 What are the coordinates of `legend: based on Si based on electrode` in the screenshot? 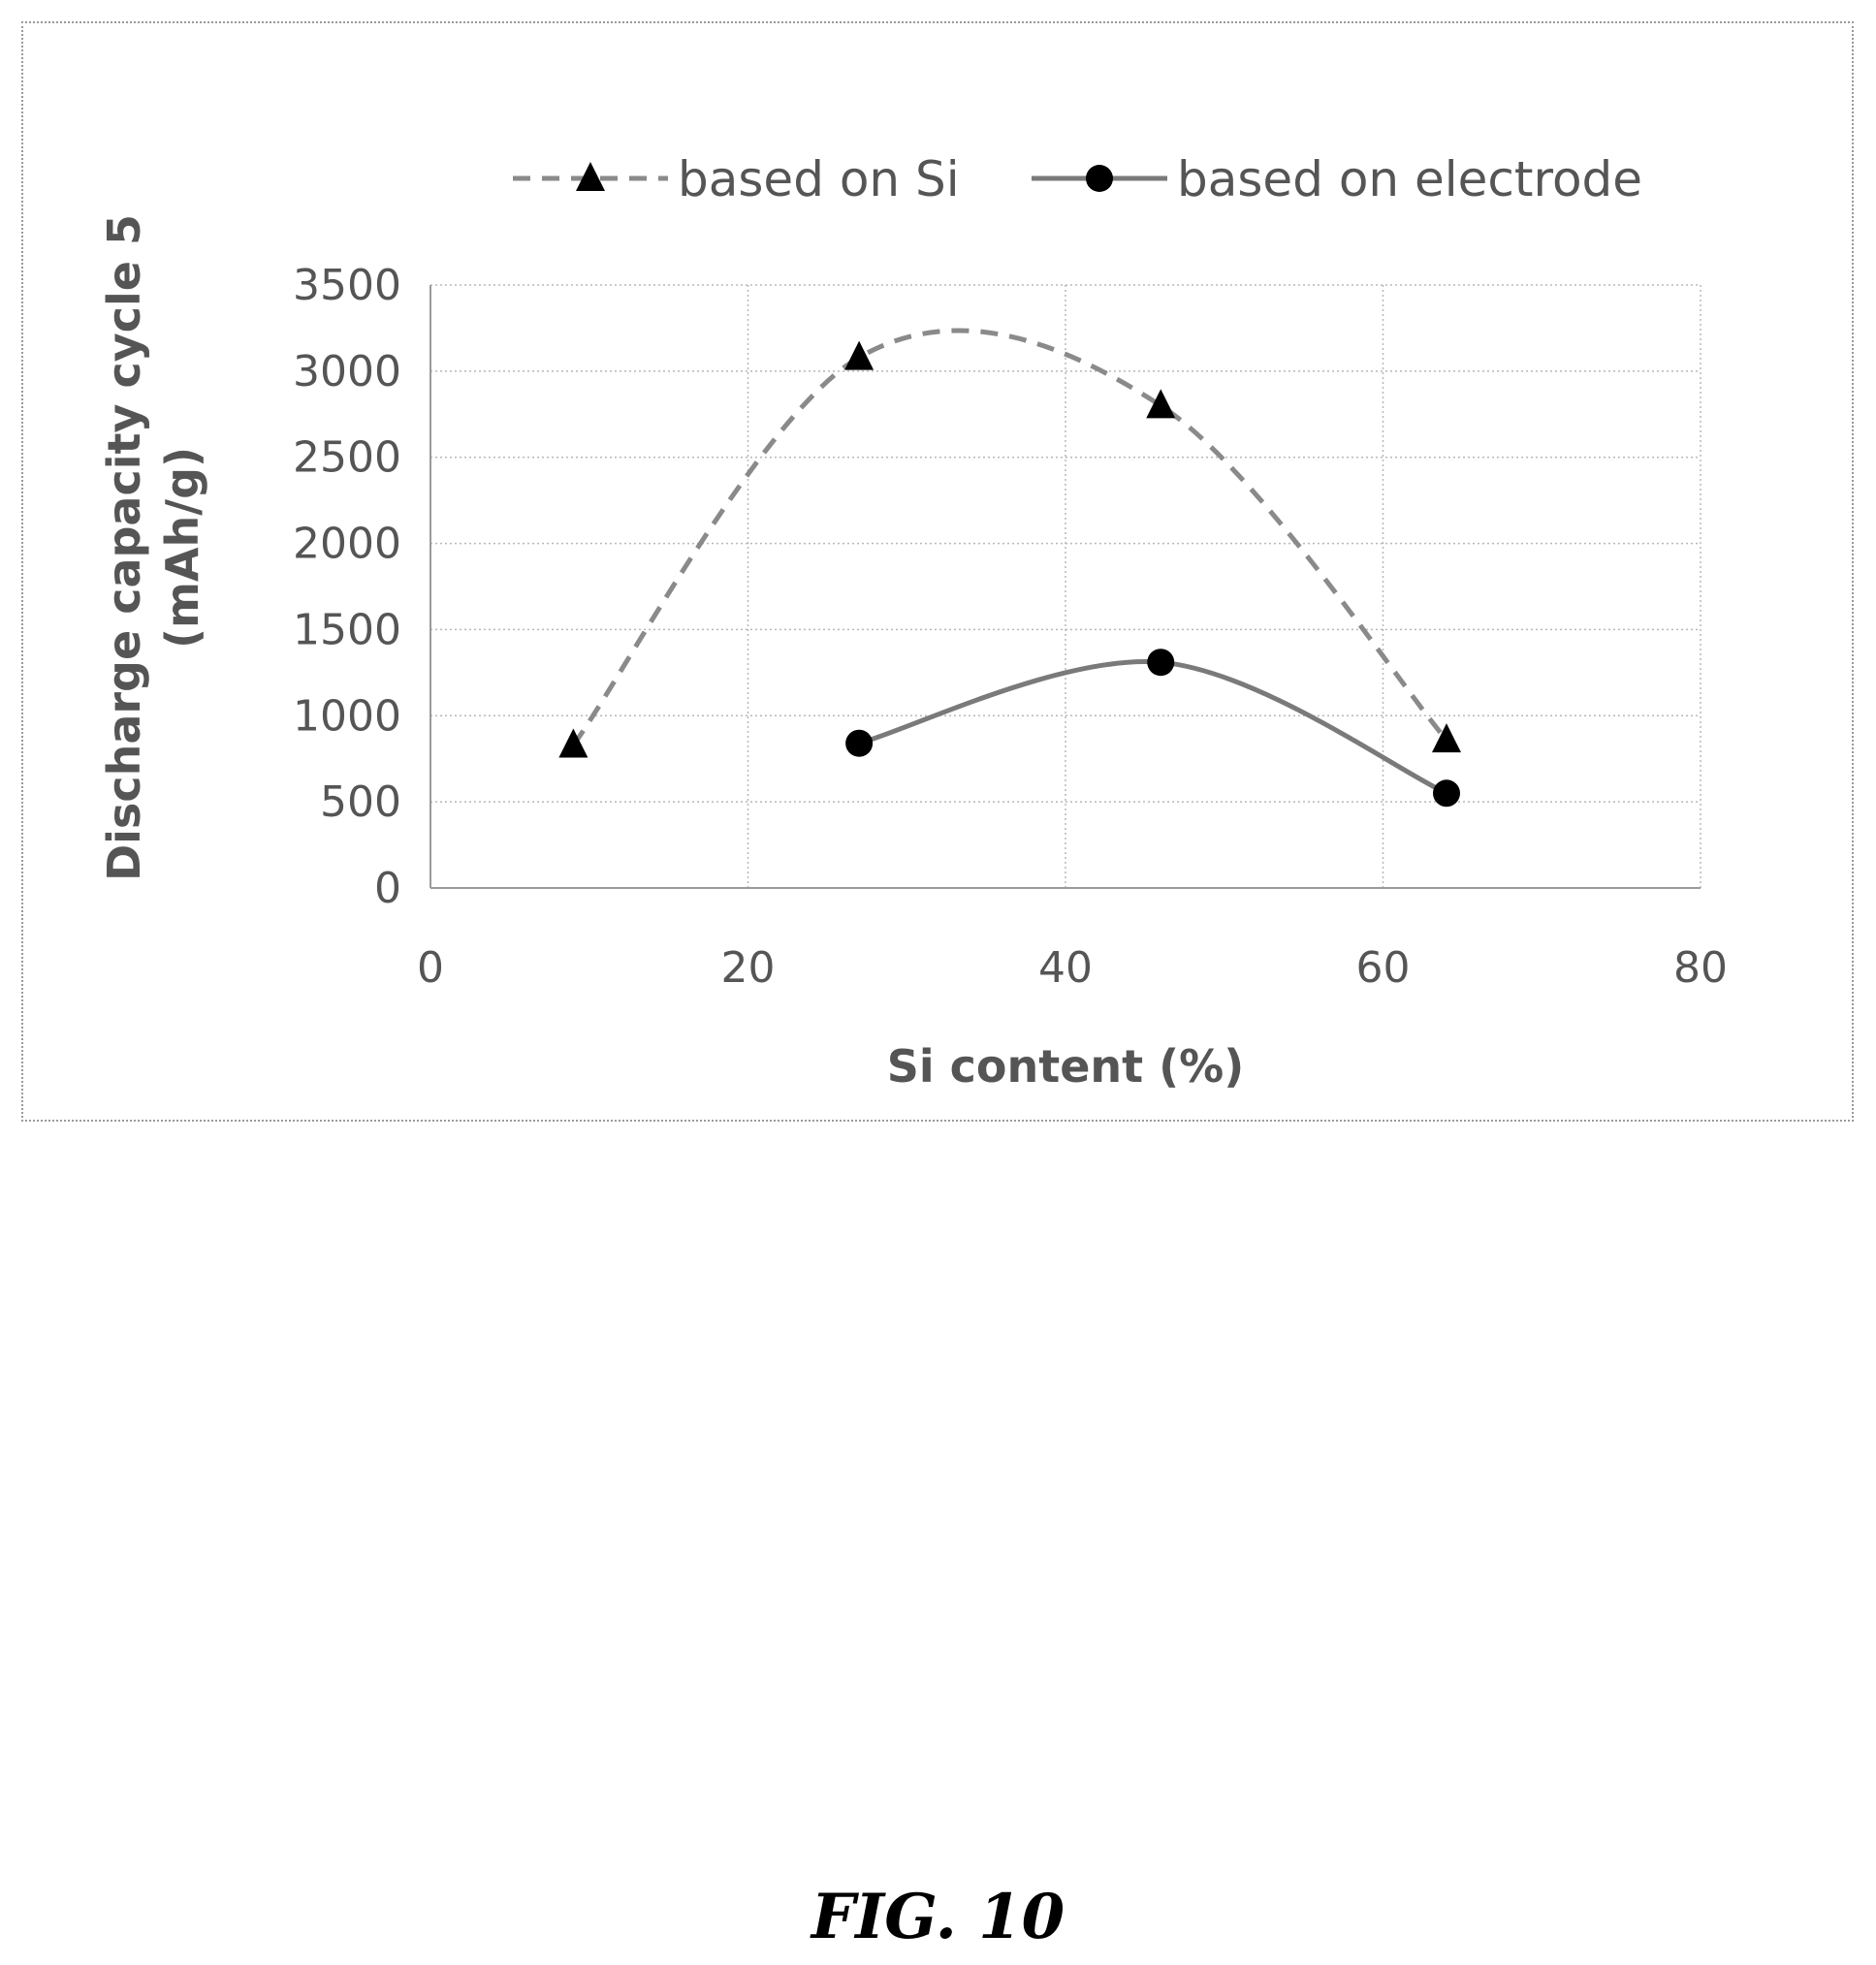 It's located at (1077, 179).